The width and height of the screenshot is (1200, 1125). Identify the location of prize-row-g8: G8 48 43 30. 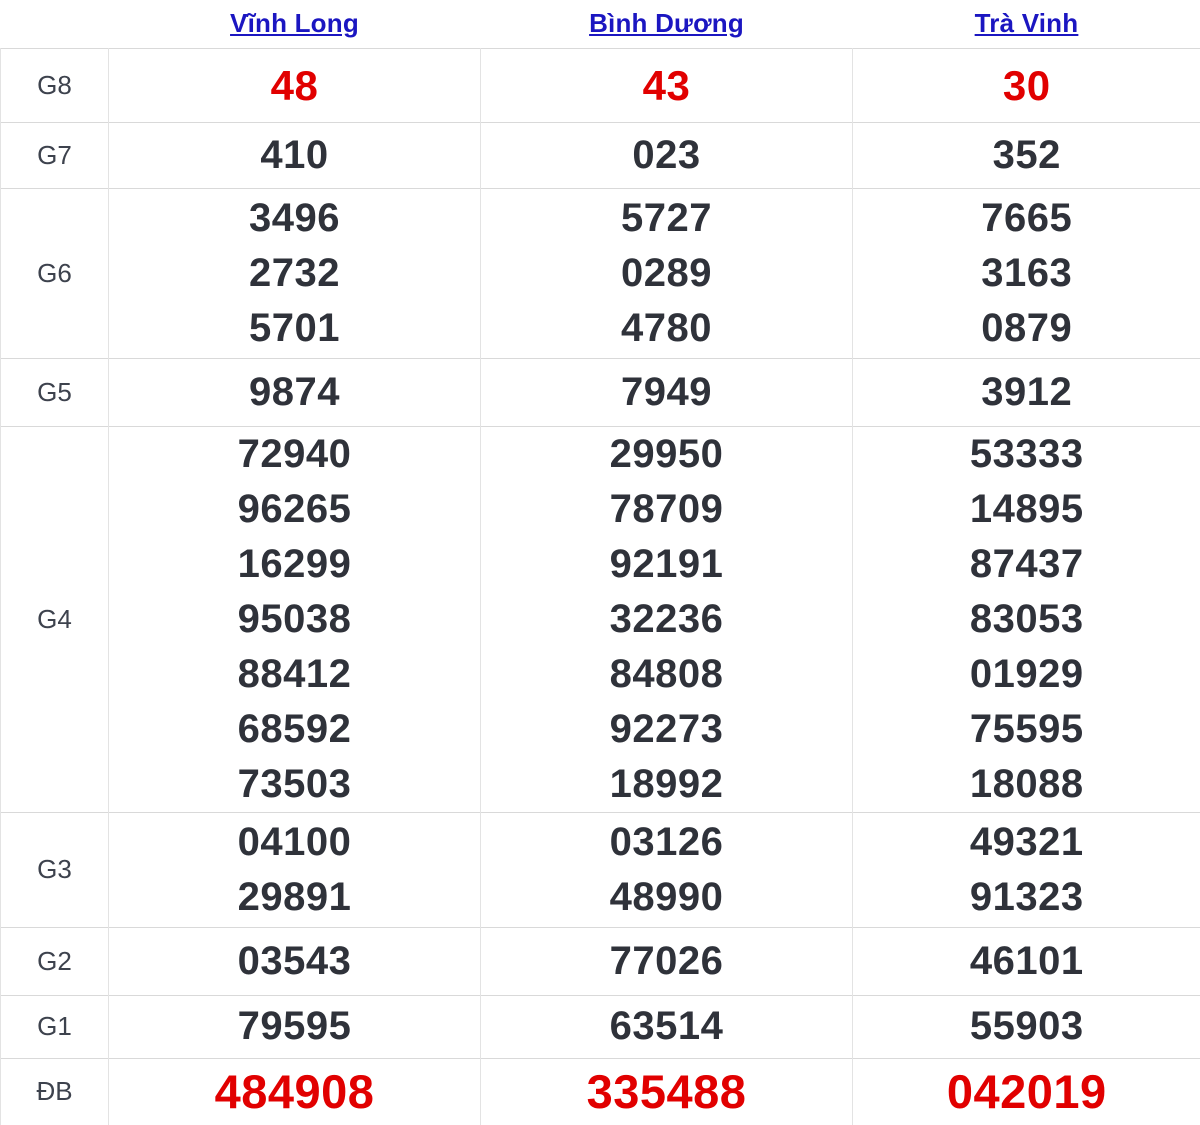
(600, 84).